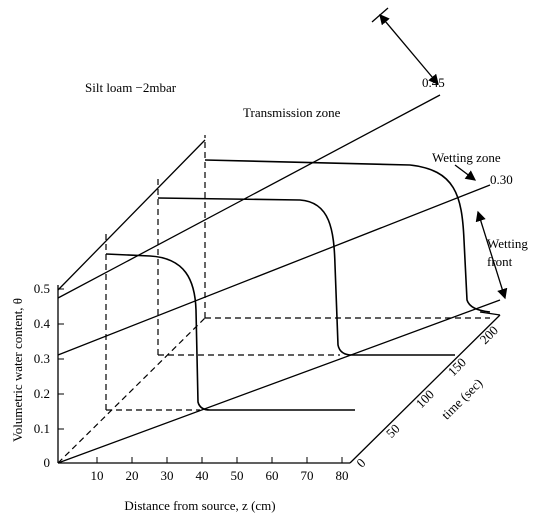 The image size is (541, 518). Describe the element at coordinates (307, 475) in the screenshot. I see `x-tick-label: 70` at that location.